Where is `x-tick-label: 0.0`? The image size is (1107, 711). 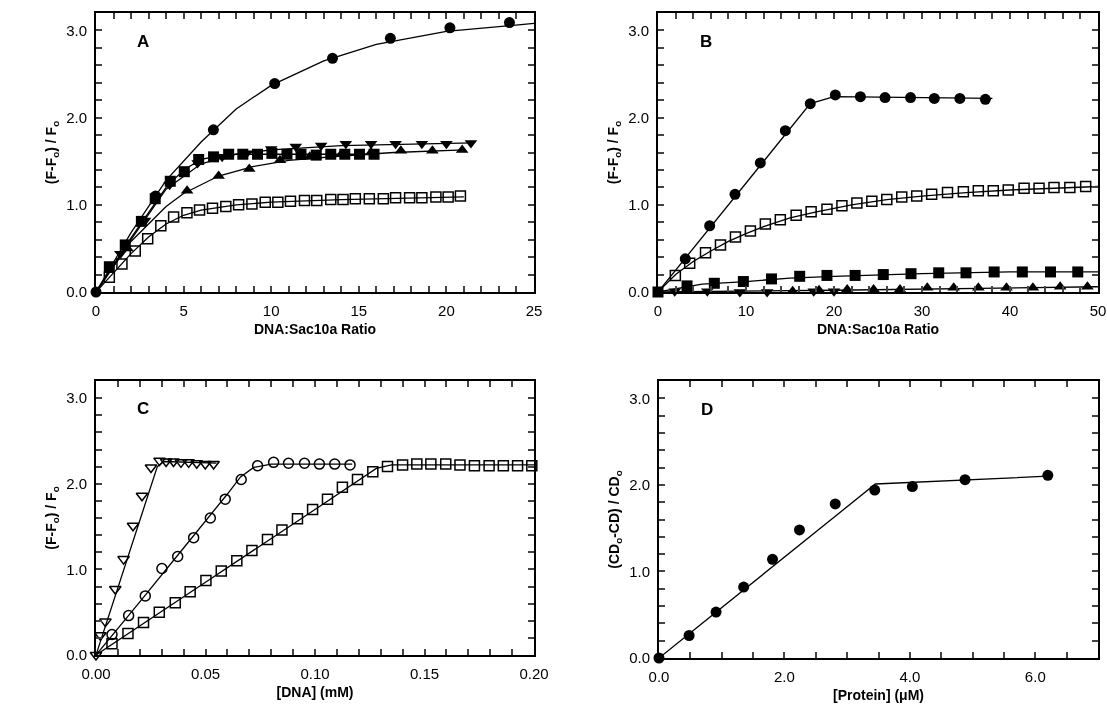 x-tick-label: 0.0 is located at coordinates (659, 676).